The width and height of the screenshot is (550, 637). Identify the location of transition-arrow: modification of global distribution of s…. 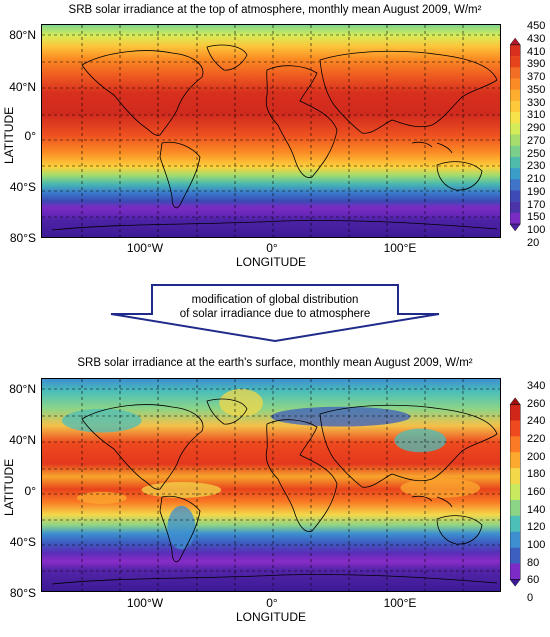
(275, 313).